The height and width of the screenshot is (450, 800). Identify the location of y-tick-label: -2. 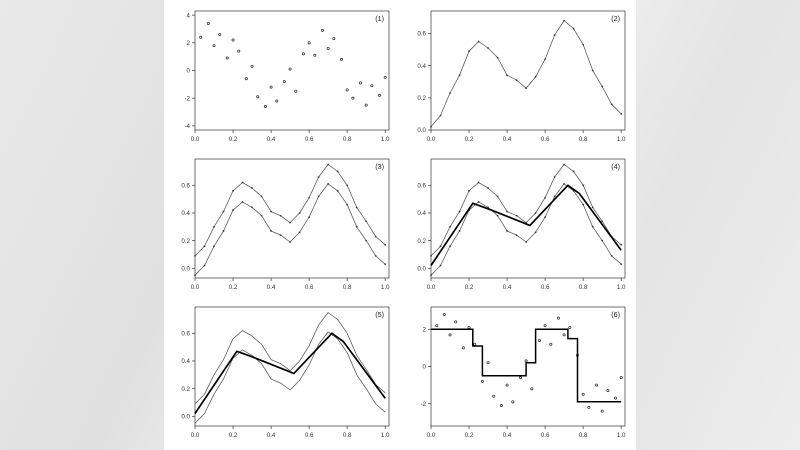
(423, 404).